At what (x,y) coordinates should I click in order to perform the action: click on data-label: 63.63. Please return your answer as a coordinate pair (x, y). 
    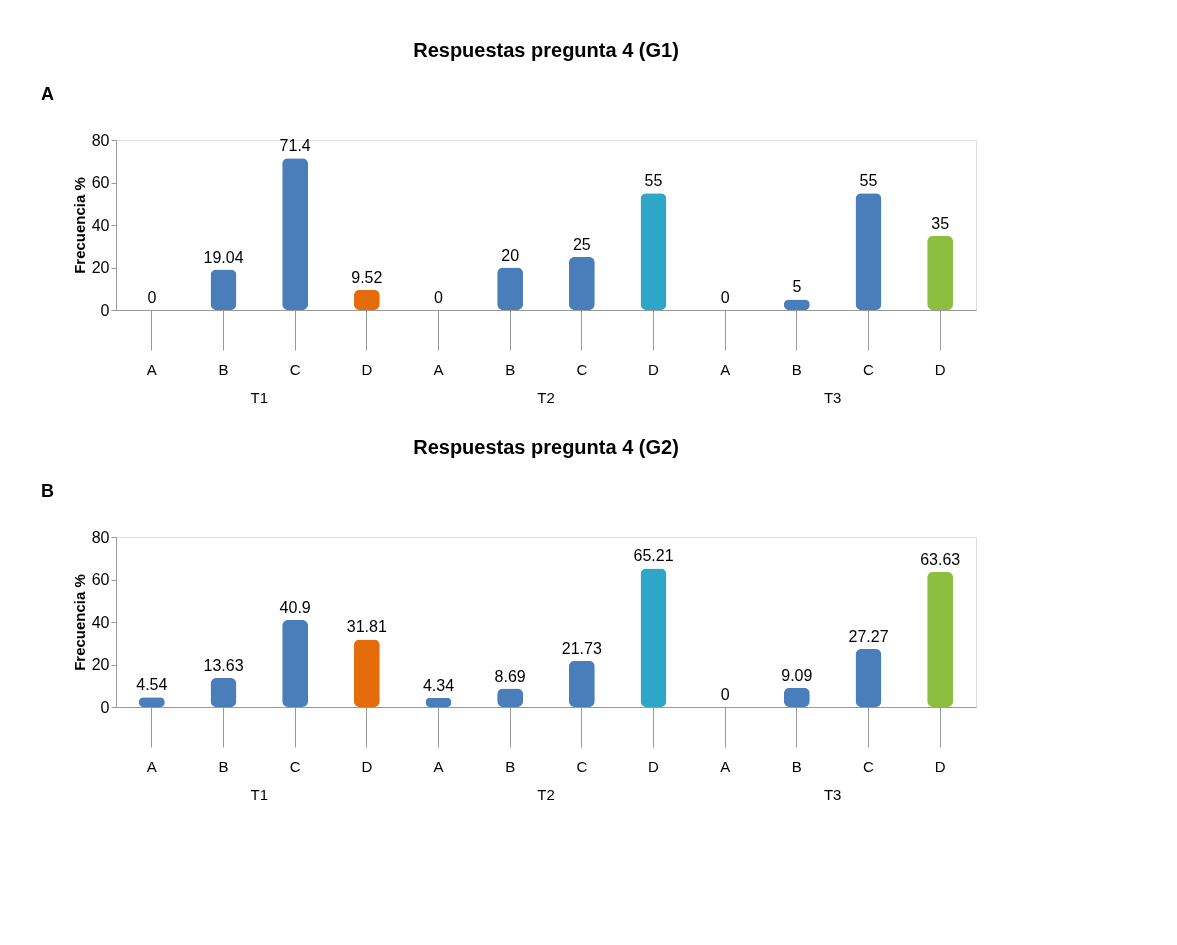
    Looking at the image, I should click on (940, 559).